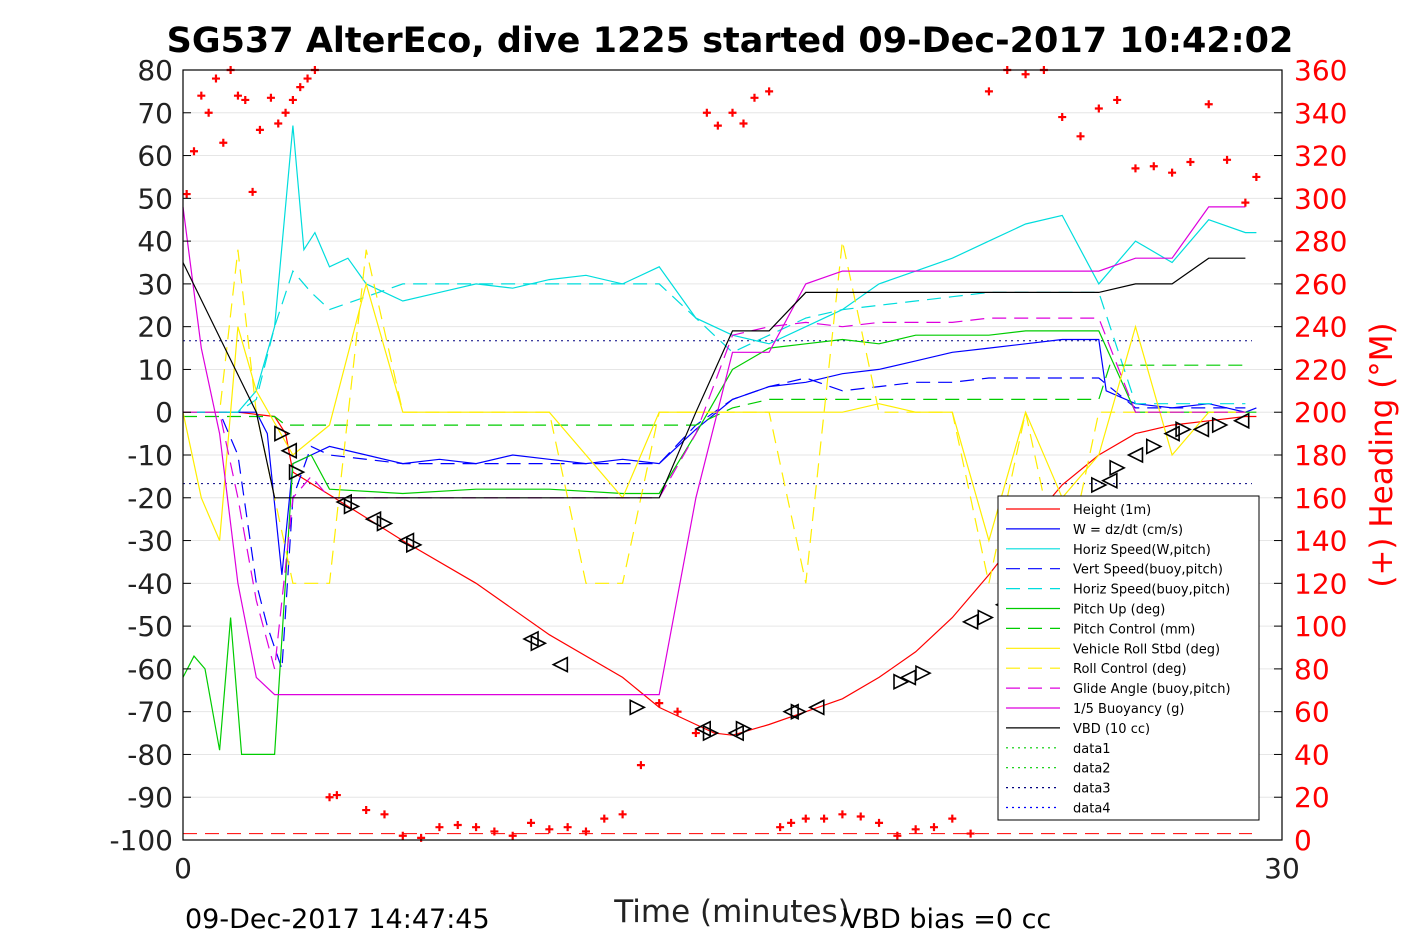 The image size is (1417, 945). Describe the element at coordinates (737, 858) in the screenshot. I see `x-axis: 0 30` at that location.